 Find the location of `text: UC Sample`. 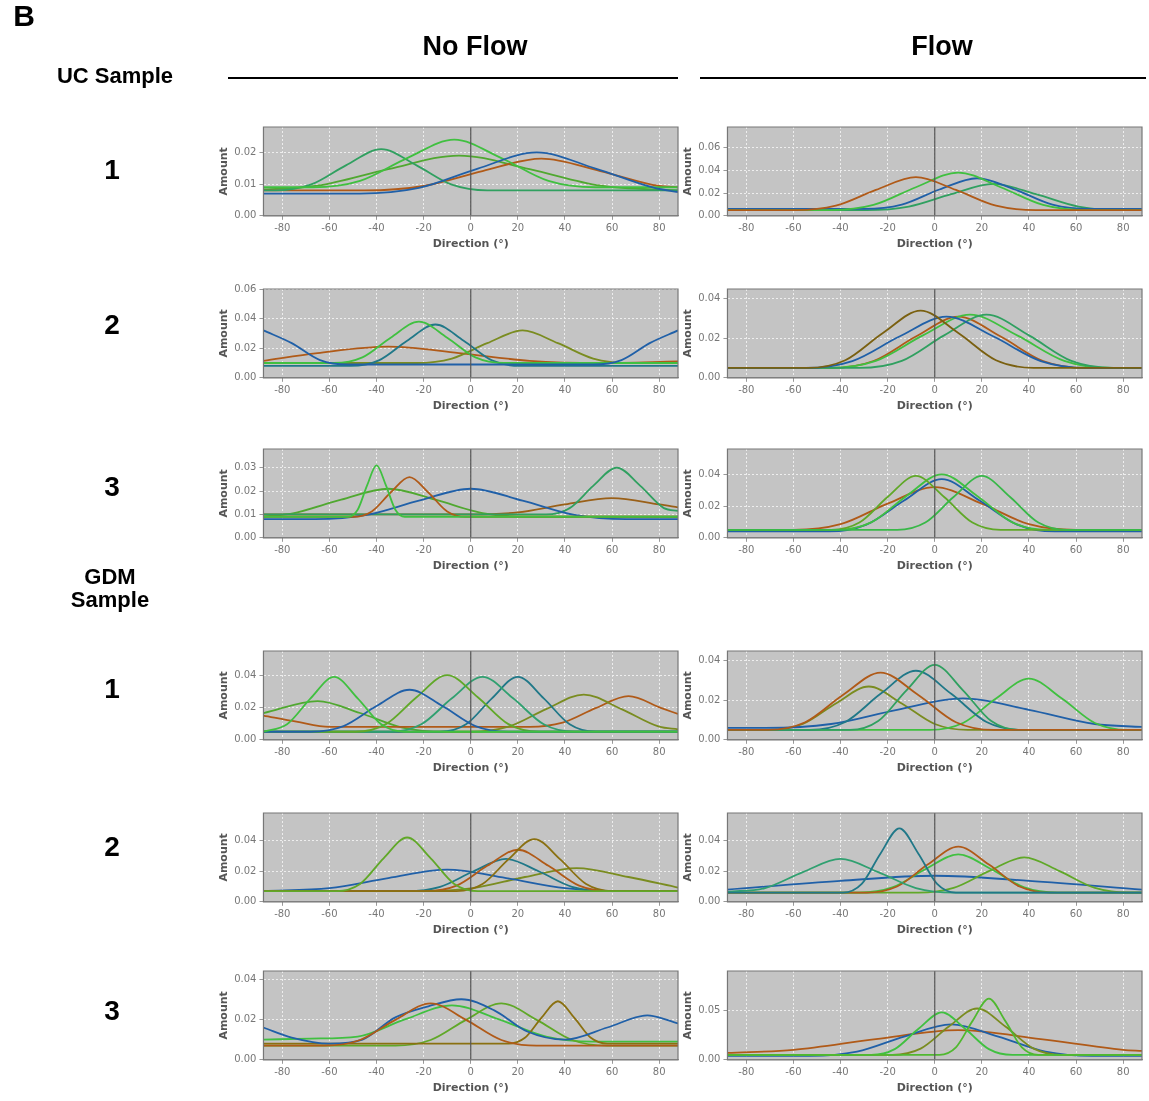

text: UC Sample is located at coordinates (115, 75).